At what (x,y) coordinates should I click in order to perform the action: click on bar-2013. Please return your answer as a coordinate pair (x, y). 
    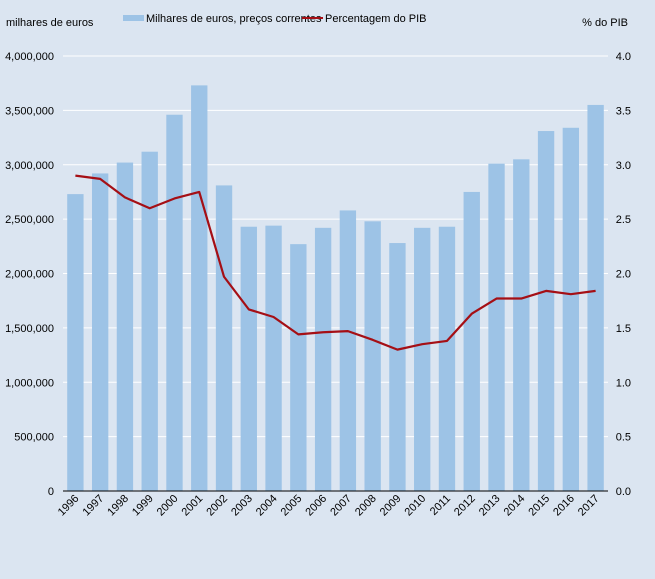
    Looking at the image, I should click on (496, 327).